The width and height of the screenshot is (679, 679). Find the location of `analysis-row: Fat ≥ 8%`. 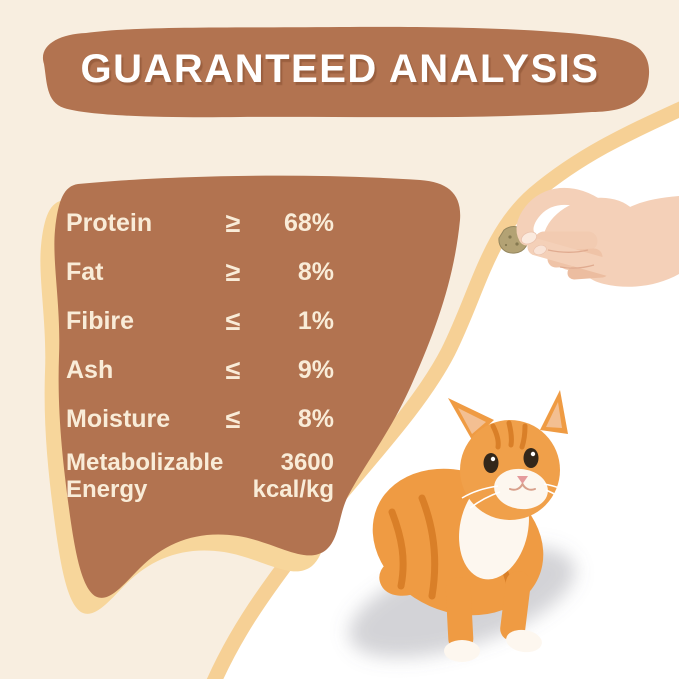

analysis-row: Fat ≥ 8% is located at coordinates (200, 272).